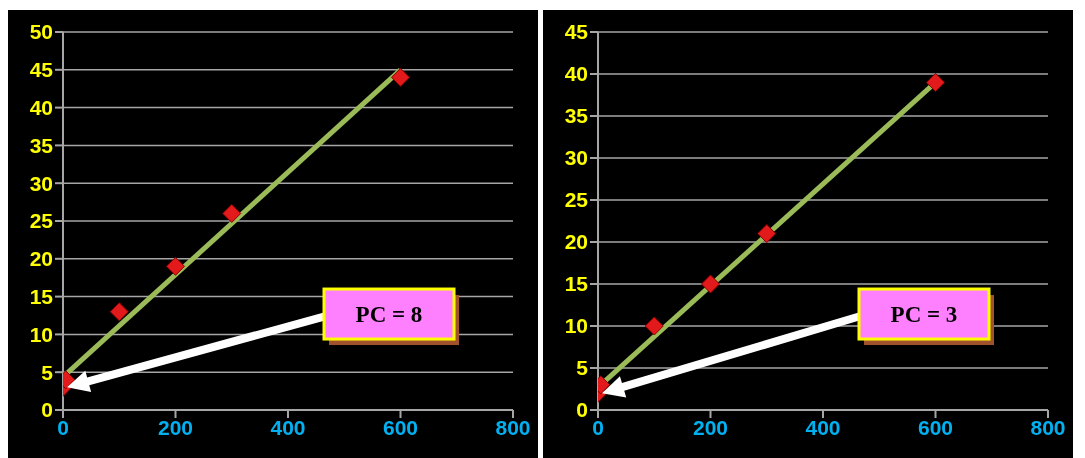 The height and width of the screenshot is (458, 1085). Describe the element at coordinates (924, 315) in the screenshot. I see `annotation: PC = 3` at that location.